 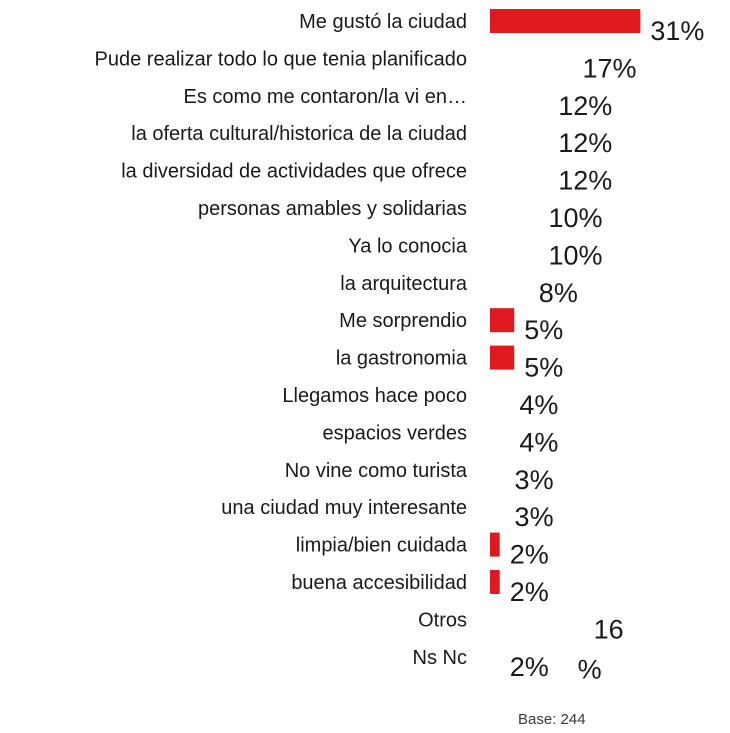 I want to click on category-label-llegamos-hace-poco: Llegamos hace poco, so click(x=374, y=396).